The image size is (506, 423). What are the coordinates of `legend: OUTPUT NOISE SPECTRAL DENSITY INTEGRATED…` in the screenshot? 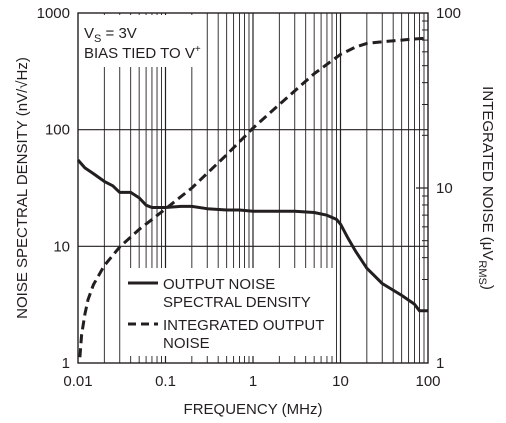 It's located at (228, 312).